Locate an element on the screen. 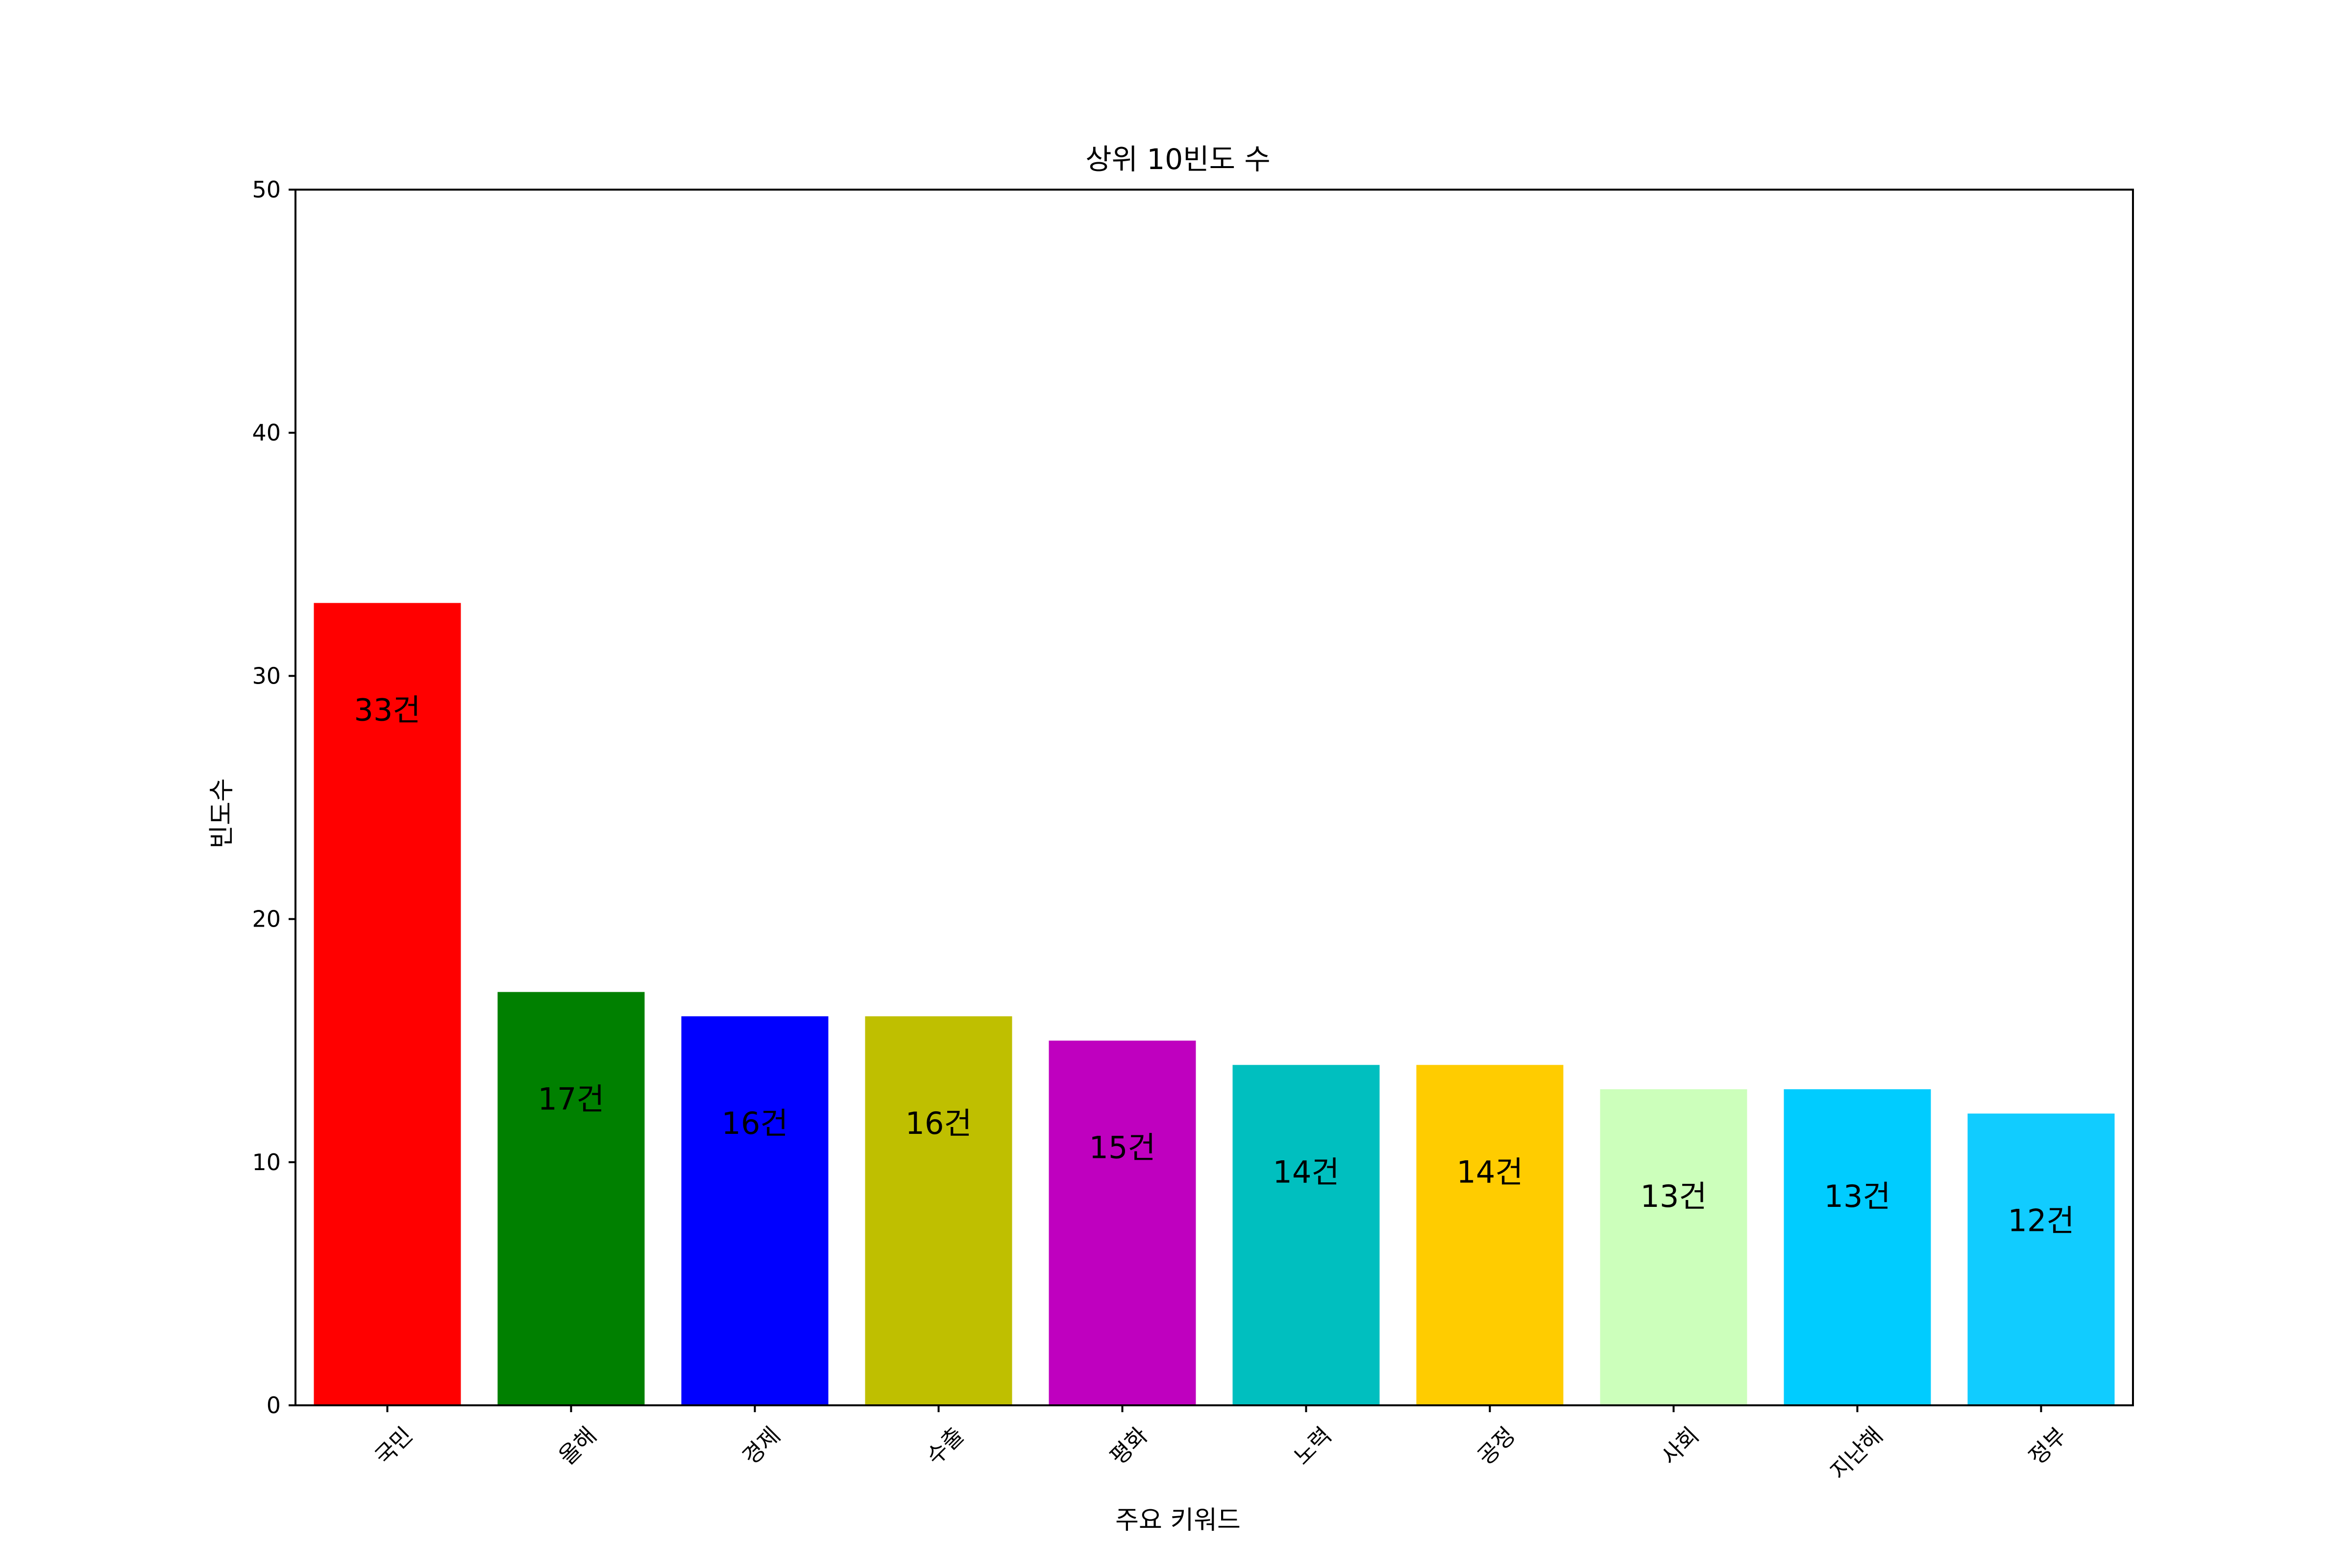 This screenshot has width=2352, height=1568. data-label-3: 16건 is located at coordinates (939, 1123).